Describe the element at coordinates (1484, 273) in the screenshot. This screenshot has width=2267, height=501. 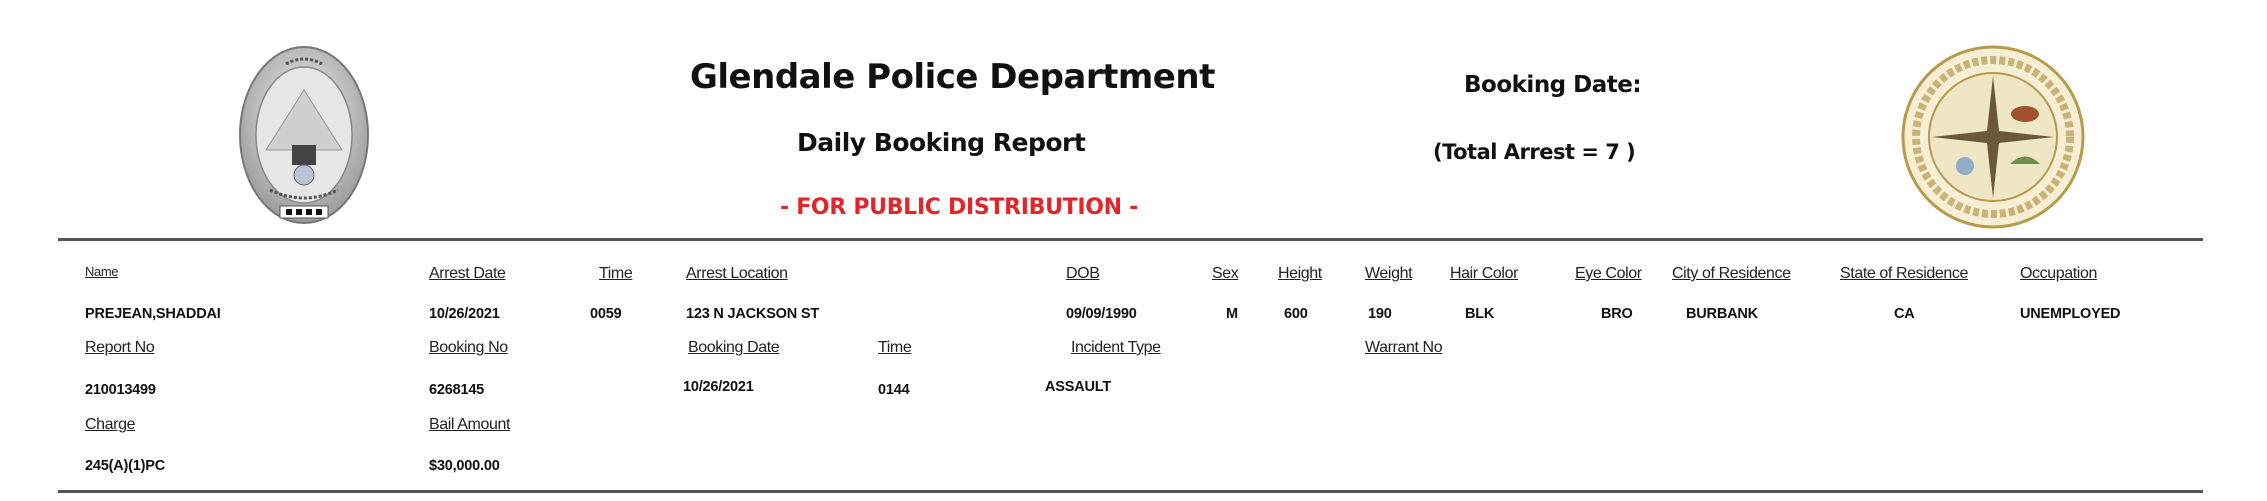
I see `label-hair-color: Hair Color` at that location.